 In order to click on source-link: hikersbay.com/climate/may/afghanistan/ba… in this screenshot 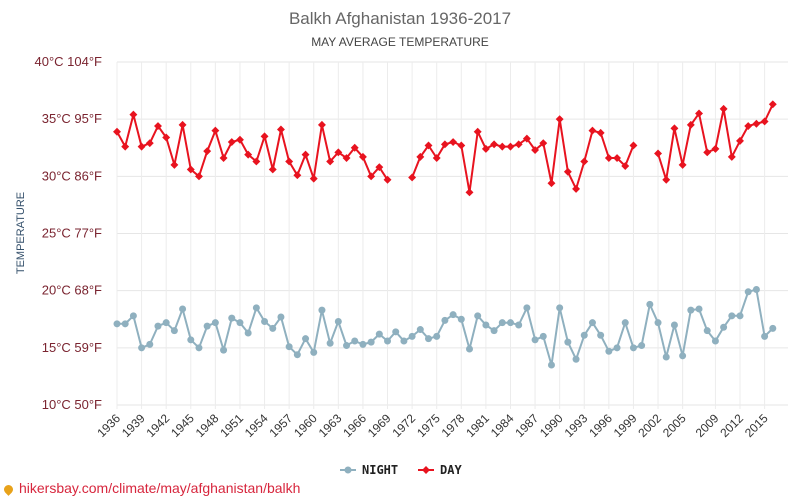, I will do `click(160, 488)`.